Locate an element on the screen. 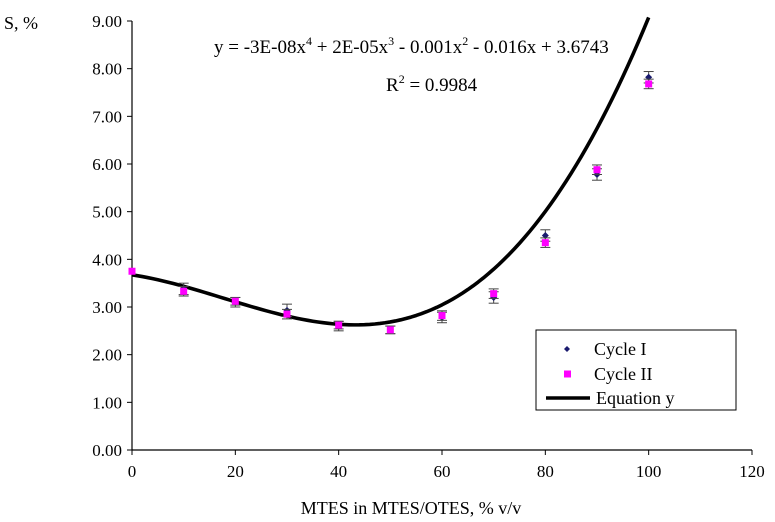 This screenshot has width=775, height=522. equation-prefix: y = -3E-08x is located at coordinates (260, 47).